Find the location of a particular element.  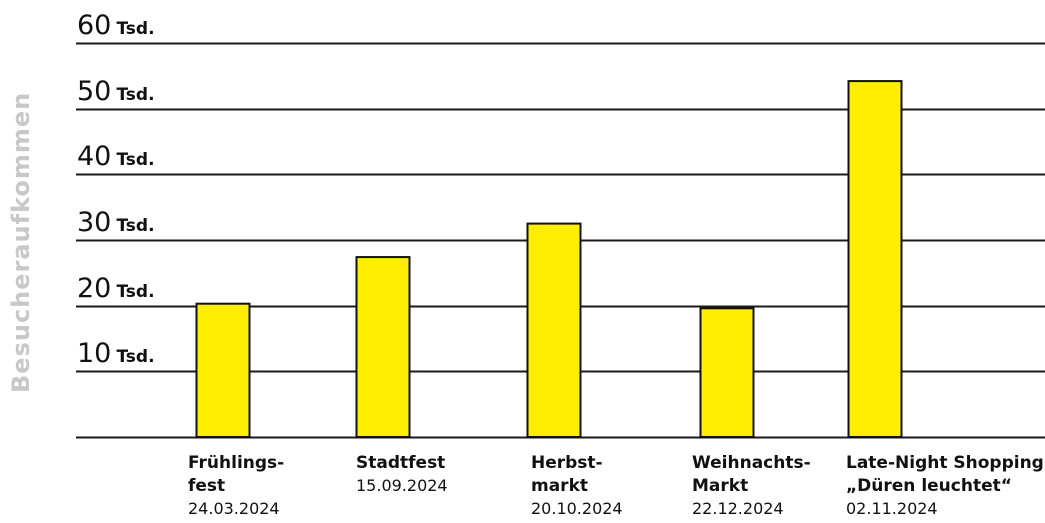

category-label-fruehlingsfest: Frühlings- fest 24.03.2024 is located at coordinates (236, 485).